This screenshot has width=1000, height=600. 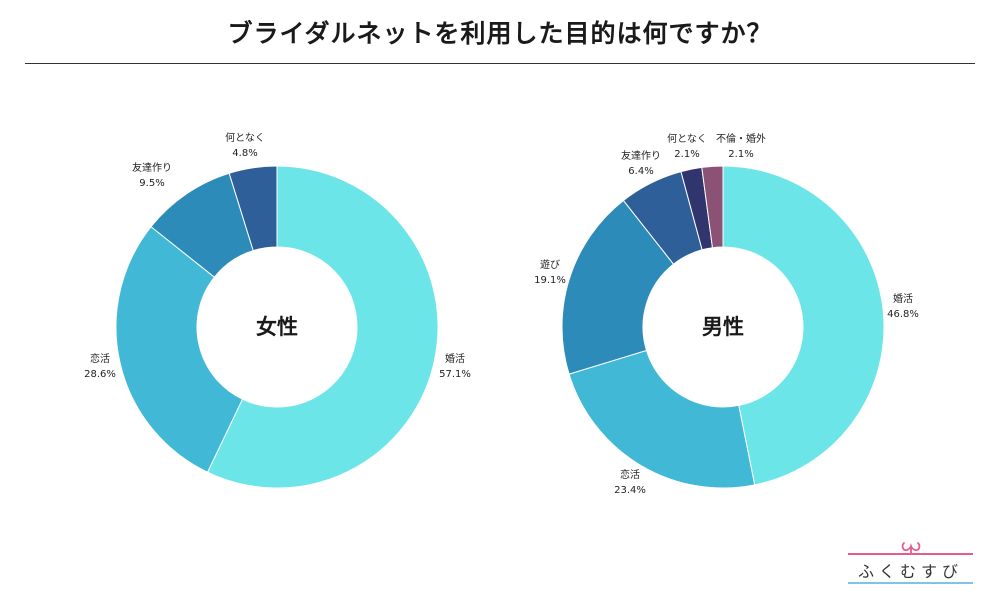 I want to click on donut-center-label: 女性, so click(x=277, y=327).